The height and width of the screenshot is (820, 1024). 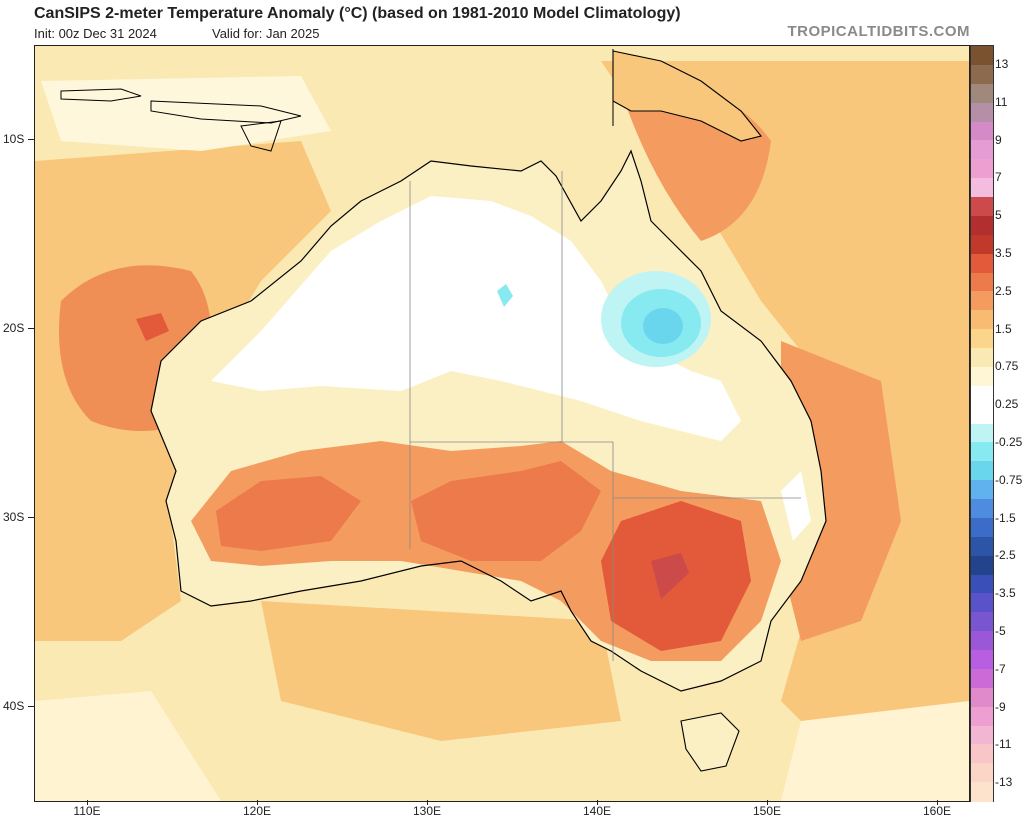 What do you see at coordinates (128, 746) in the screenshot?
I see `sw-ocean-pale` at bounding box center [128, 746].